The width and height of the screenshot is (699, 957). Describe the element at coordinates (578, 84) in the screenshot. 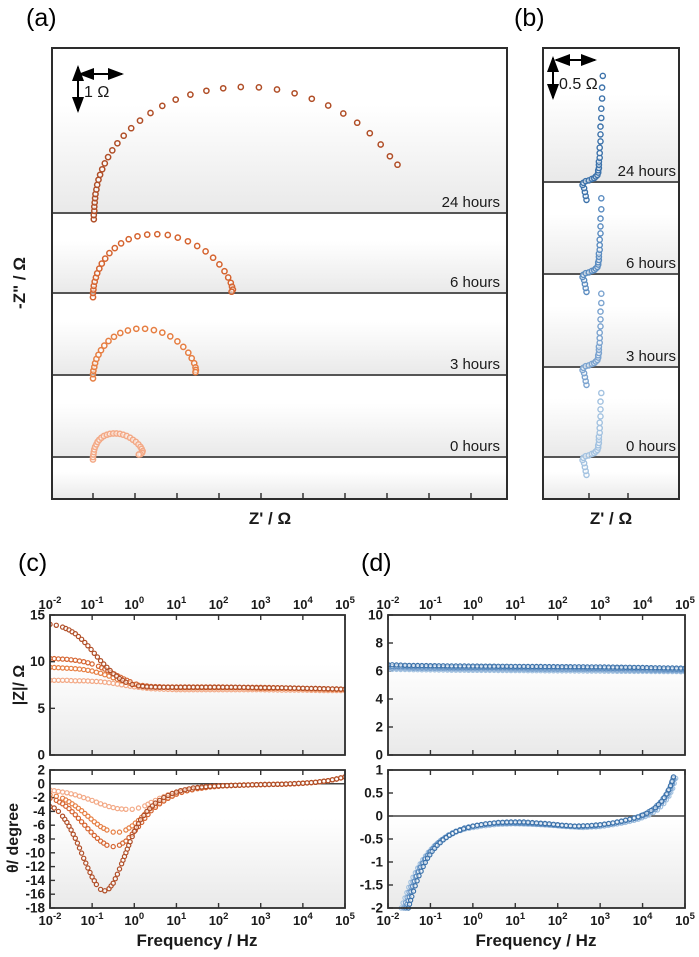

I see `scale-bar-label: 0.5 Ω` at that location.